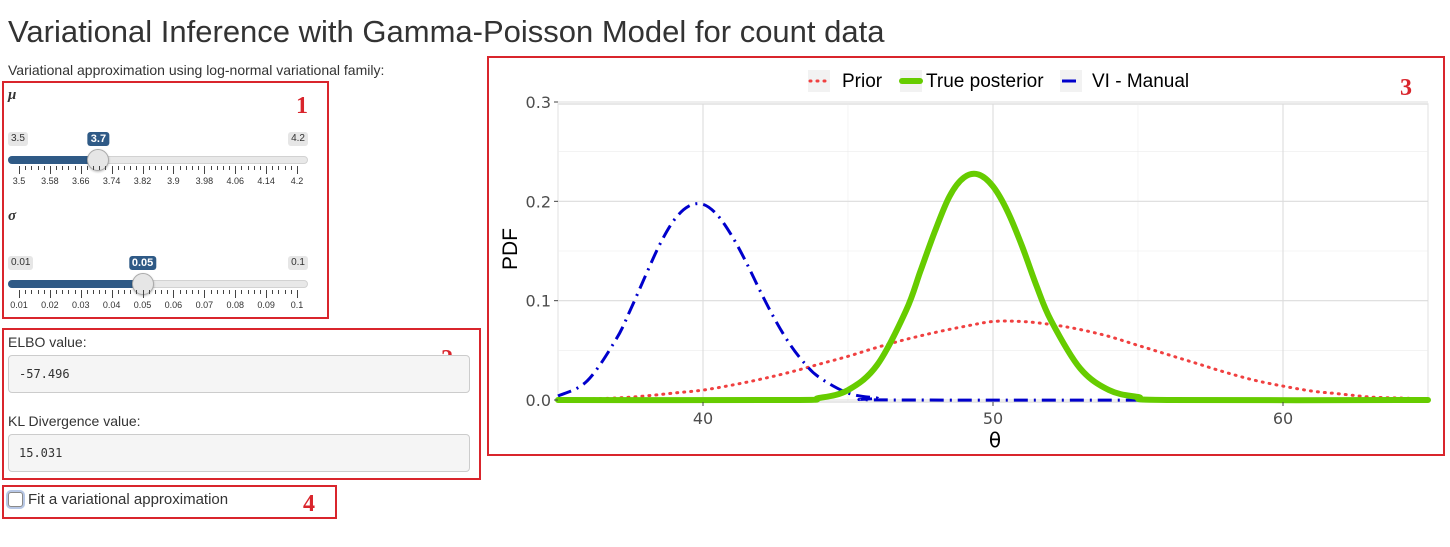  Describe the element at coordinates (15, 499) in the screenshot. I see `fit-variational-checkbox` at that location.